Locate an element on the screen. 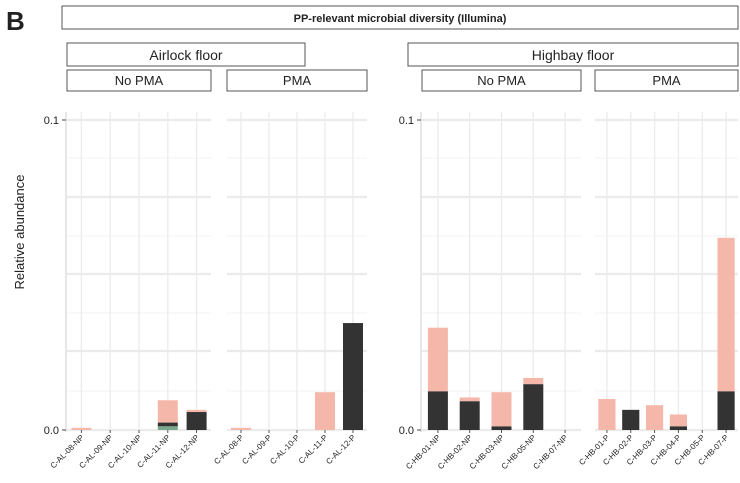 This screenshot has width=740, height=483. group-strip-label: Highbay floor is located at coordinates (573, 55).